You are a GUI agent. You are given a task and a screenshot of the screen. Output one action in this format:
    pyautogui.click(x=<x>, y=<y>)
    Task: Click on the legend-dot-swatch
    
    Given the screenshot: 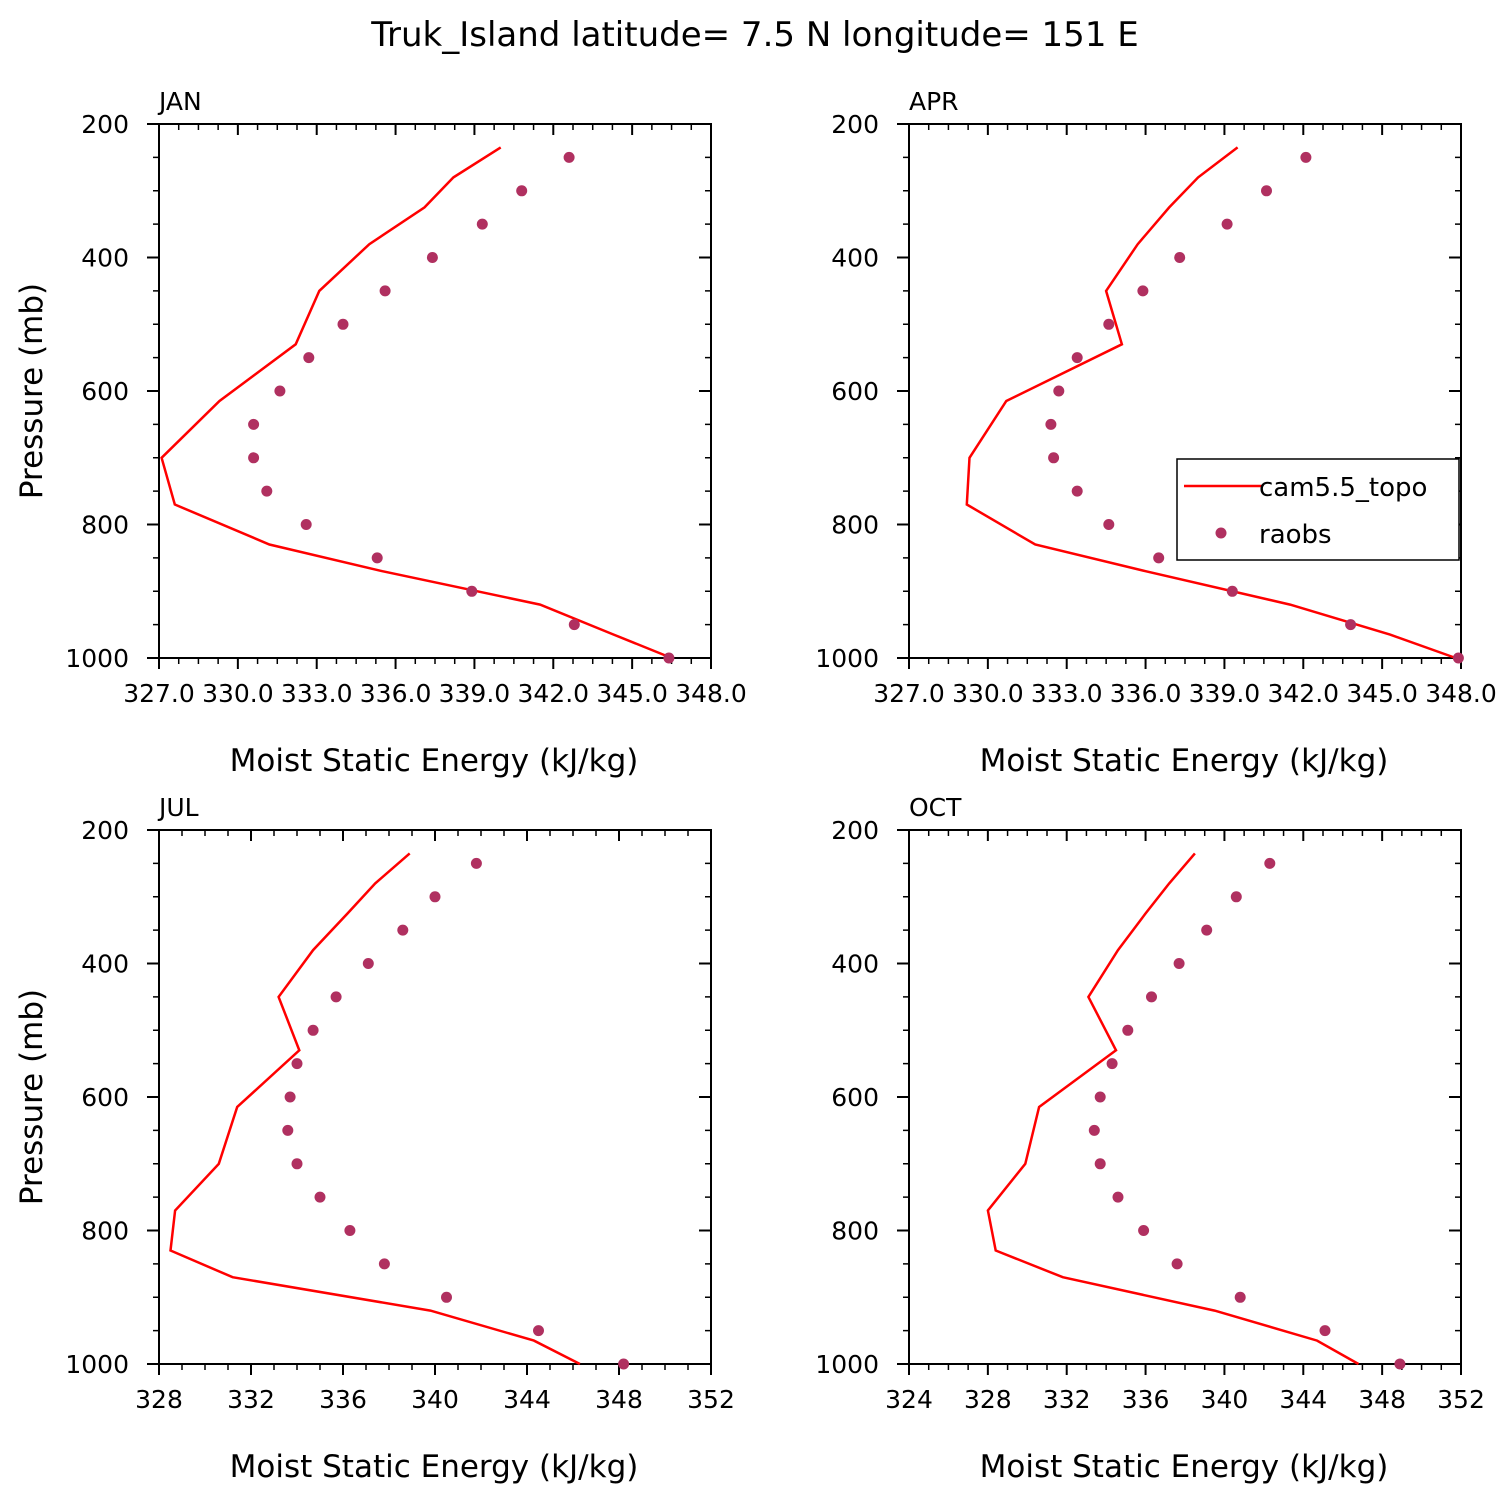 What is the action you would take?
    pyautogui.click(x=1221, y=533)
    